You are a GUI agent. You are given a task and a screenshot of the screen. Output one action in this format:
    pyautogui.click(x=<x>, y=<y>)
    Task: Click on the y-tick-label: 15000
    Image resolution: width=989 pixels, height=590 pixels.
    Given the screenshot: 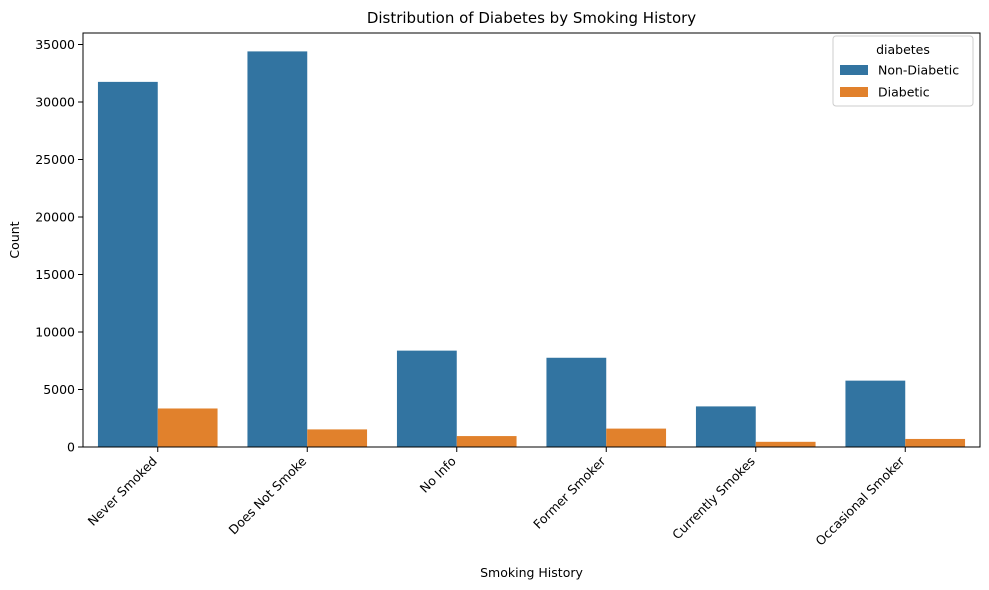 What is the action you would take?
    pyautogui.click(x=55, y=274)
    